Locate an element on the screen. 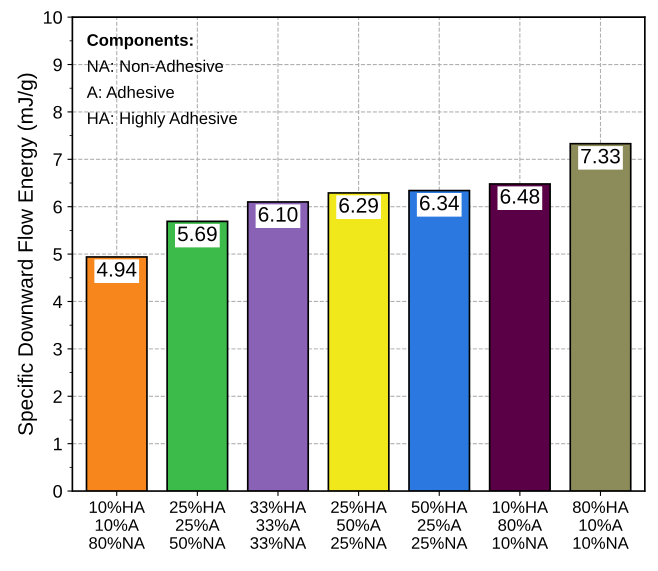 The image size is (658, 571). data-label: 4.94 is located at coordinates (116, 269).